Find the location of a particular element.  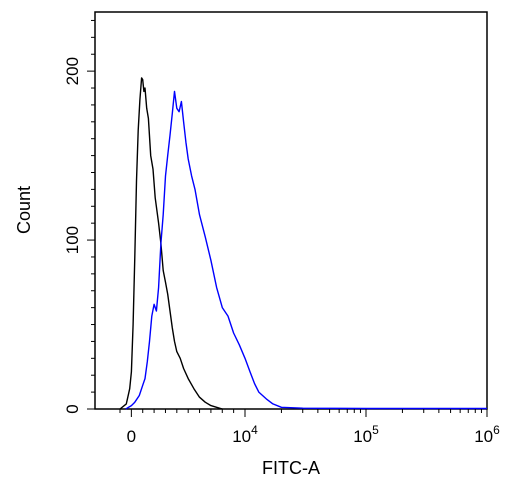

x-tick-label: 10⁵ is located at coordinates (366, 434).